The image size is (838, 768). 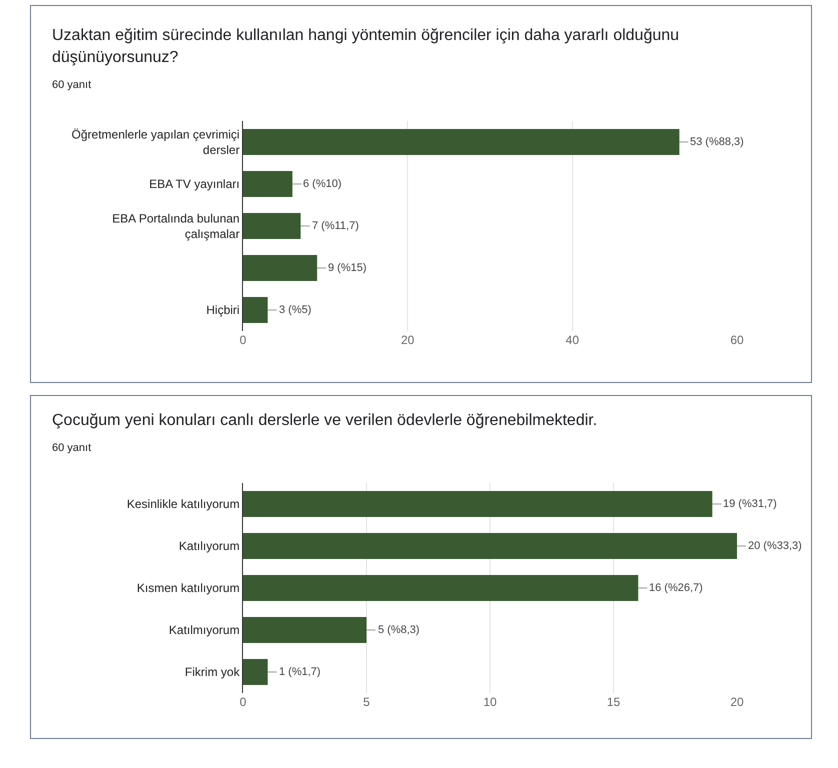 What do you see at coordinates (223, 310) in the screenshot?
I see `y-tick-label: Hiçbiri` at bounding box center [223, 310].